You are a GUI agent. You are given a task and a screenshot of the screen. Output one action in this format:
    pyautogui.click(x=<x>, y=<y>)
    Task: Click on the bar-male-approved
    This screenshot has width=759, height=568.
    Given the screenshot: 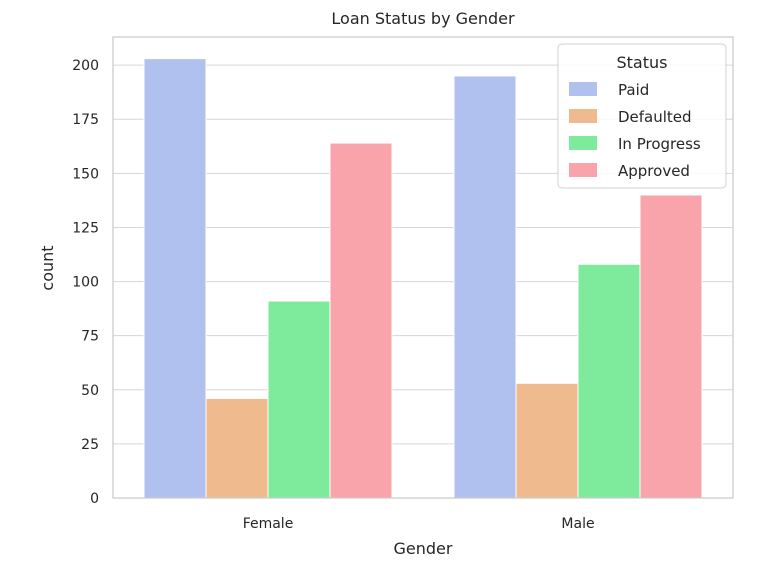 What is the action you would take?
    pyautogui.click(x=671, y=346)
    